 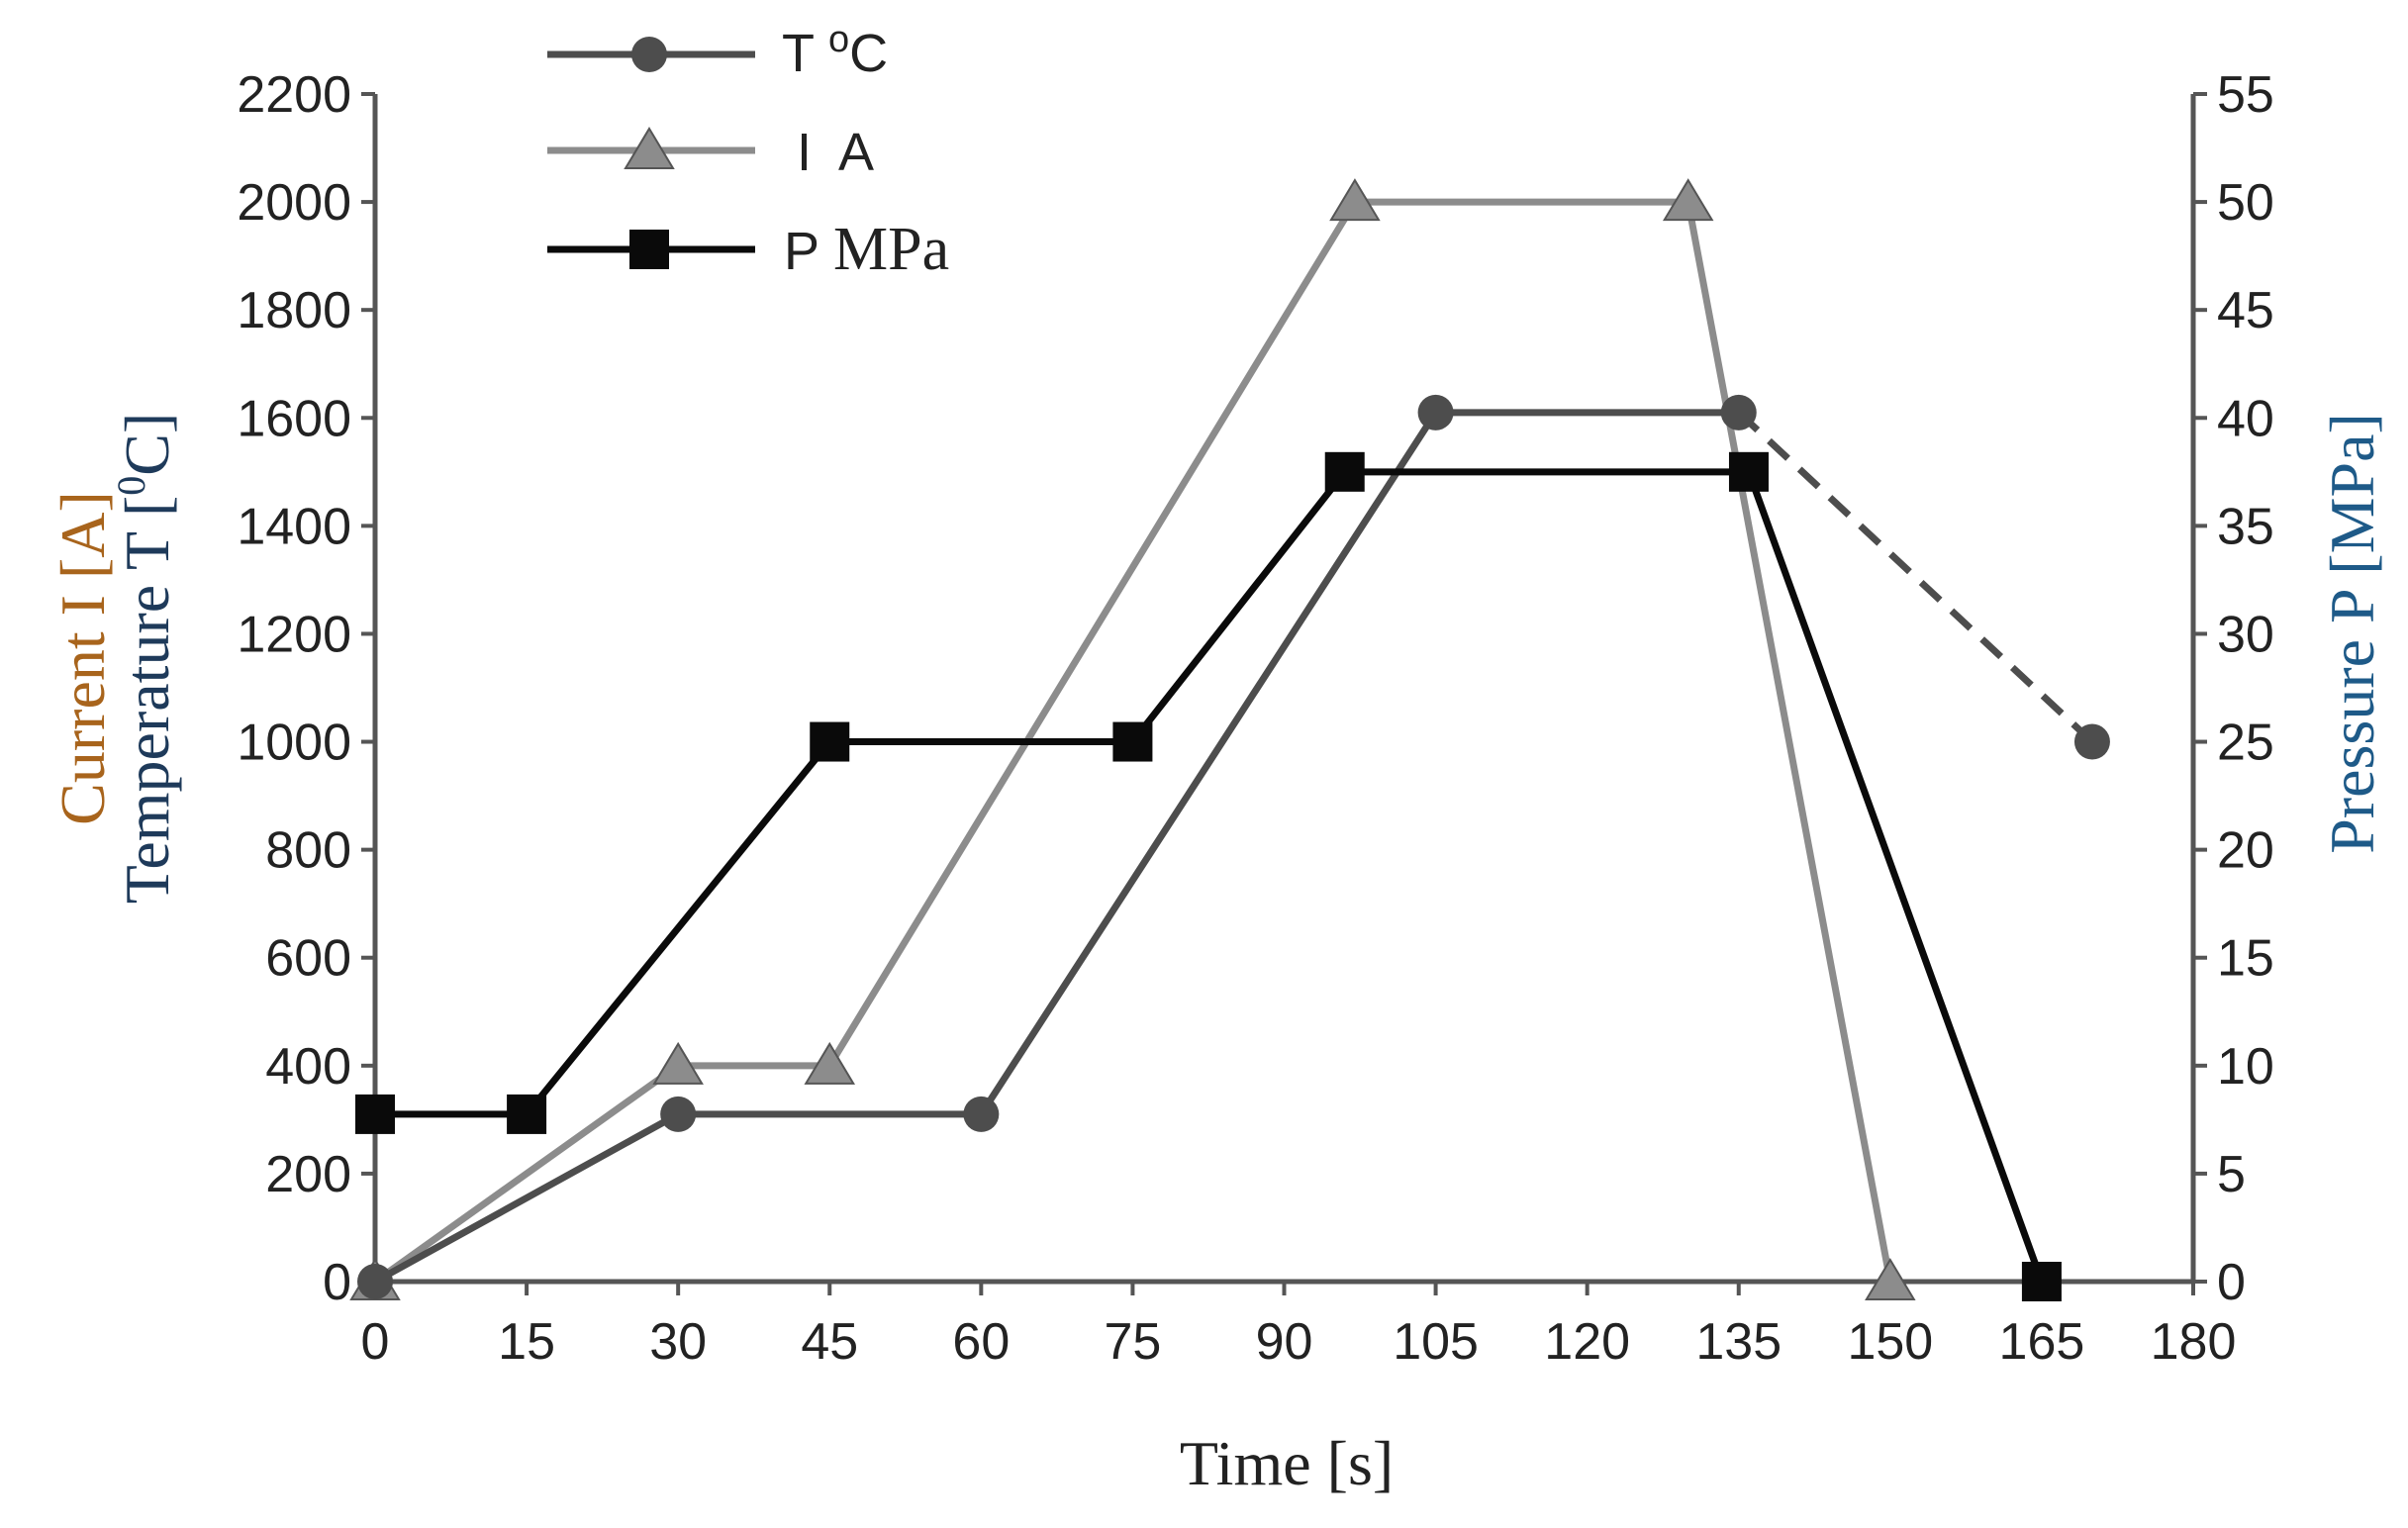 What do you see at coordinates (1436, 1342) in the screenshot?
I see `x-tick-label: 105` at bounding box center [1436, 1342].